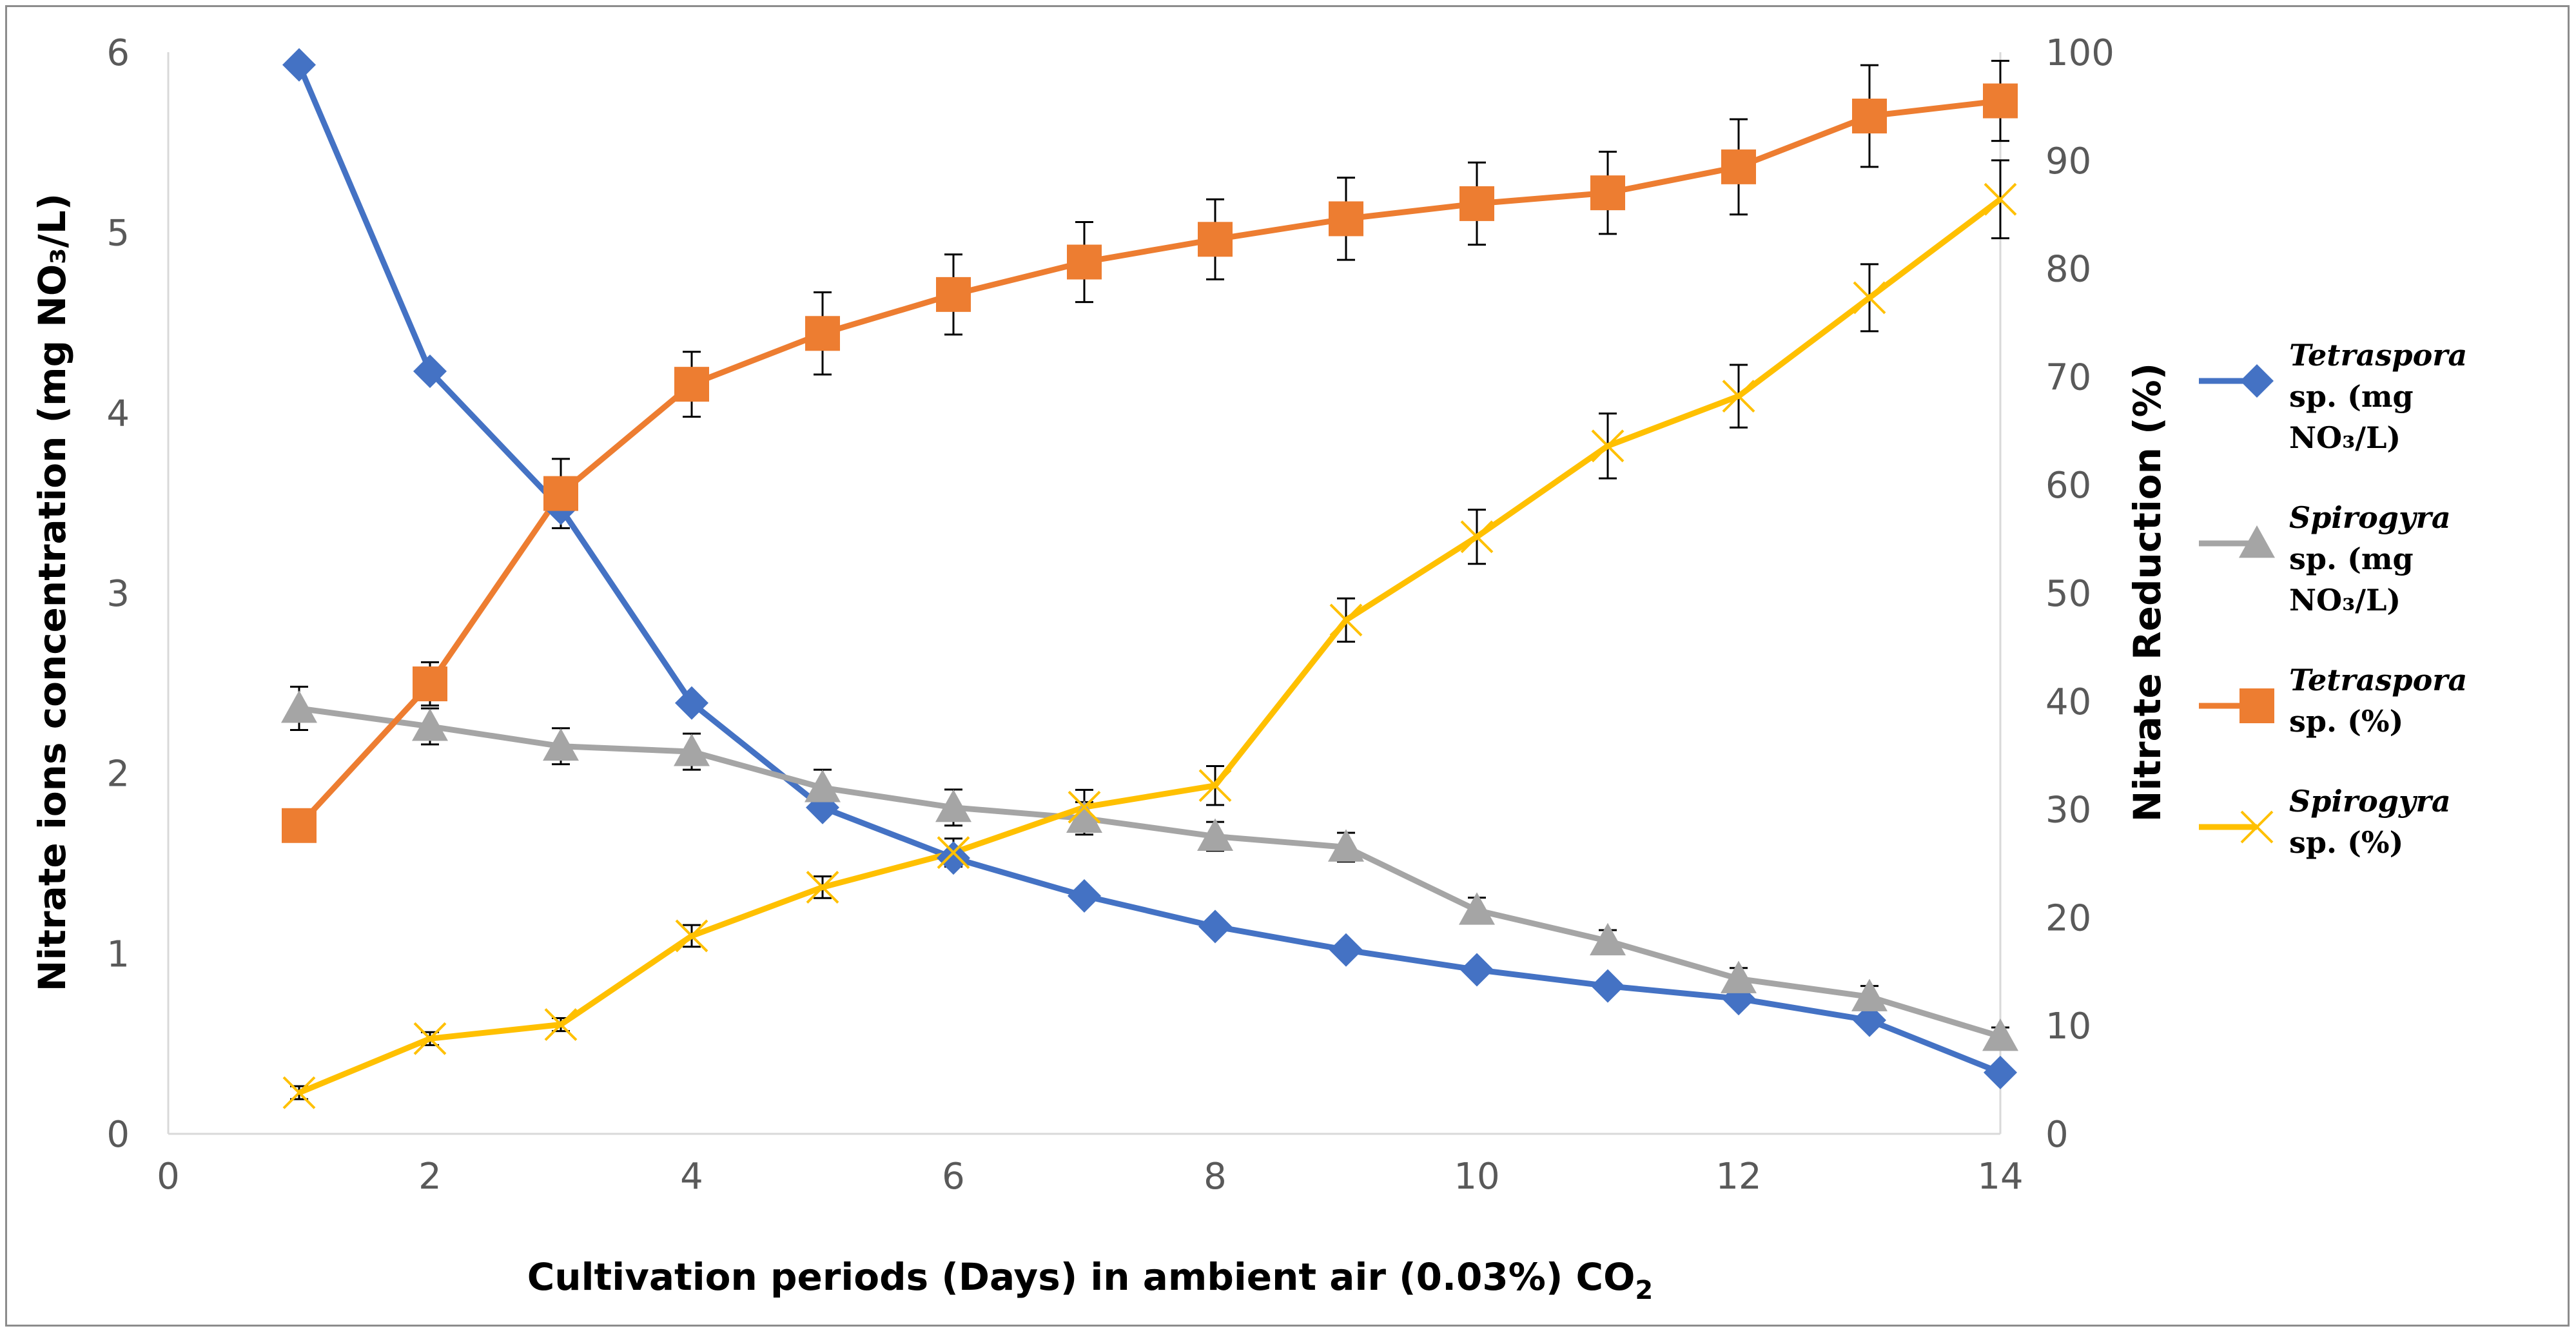 The height and width of the screenshot is (1333, 2576). What do you see at coordinates (2068, 377) in the screenshot?
I see `y-right-tick-label: 70` at bounding box center [2068, 377].